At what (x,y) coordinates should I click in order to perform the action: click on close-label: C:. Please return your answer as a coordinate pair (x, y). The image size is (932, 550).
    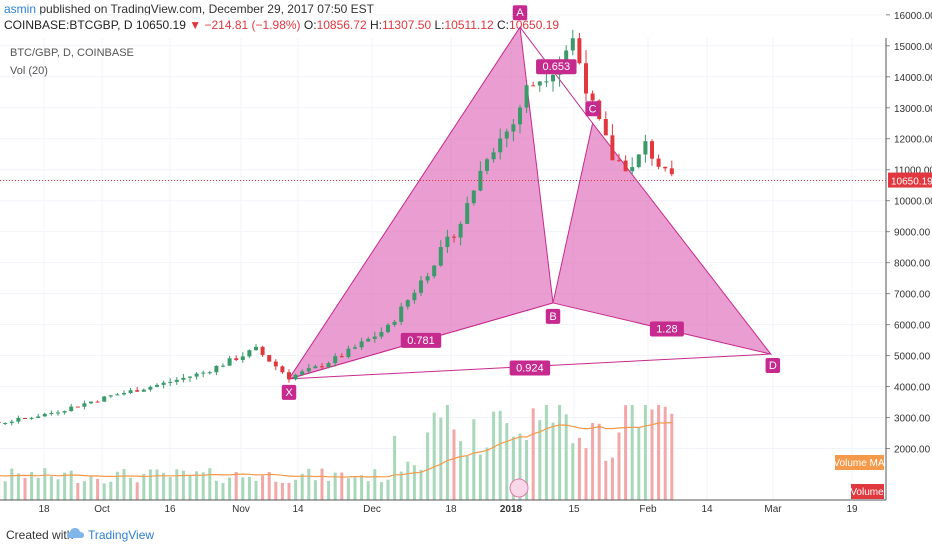
    Looking at the image, I should click on (503, 25).